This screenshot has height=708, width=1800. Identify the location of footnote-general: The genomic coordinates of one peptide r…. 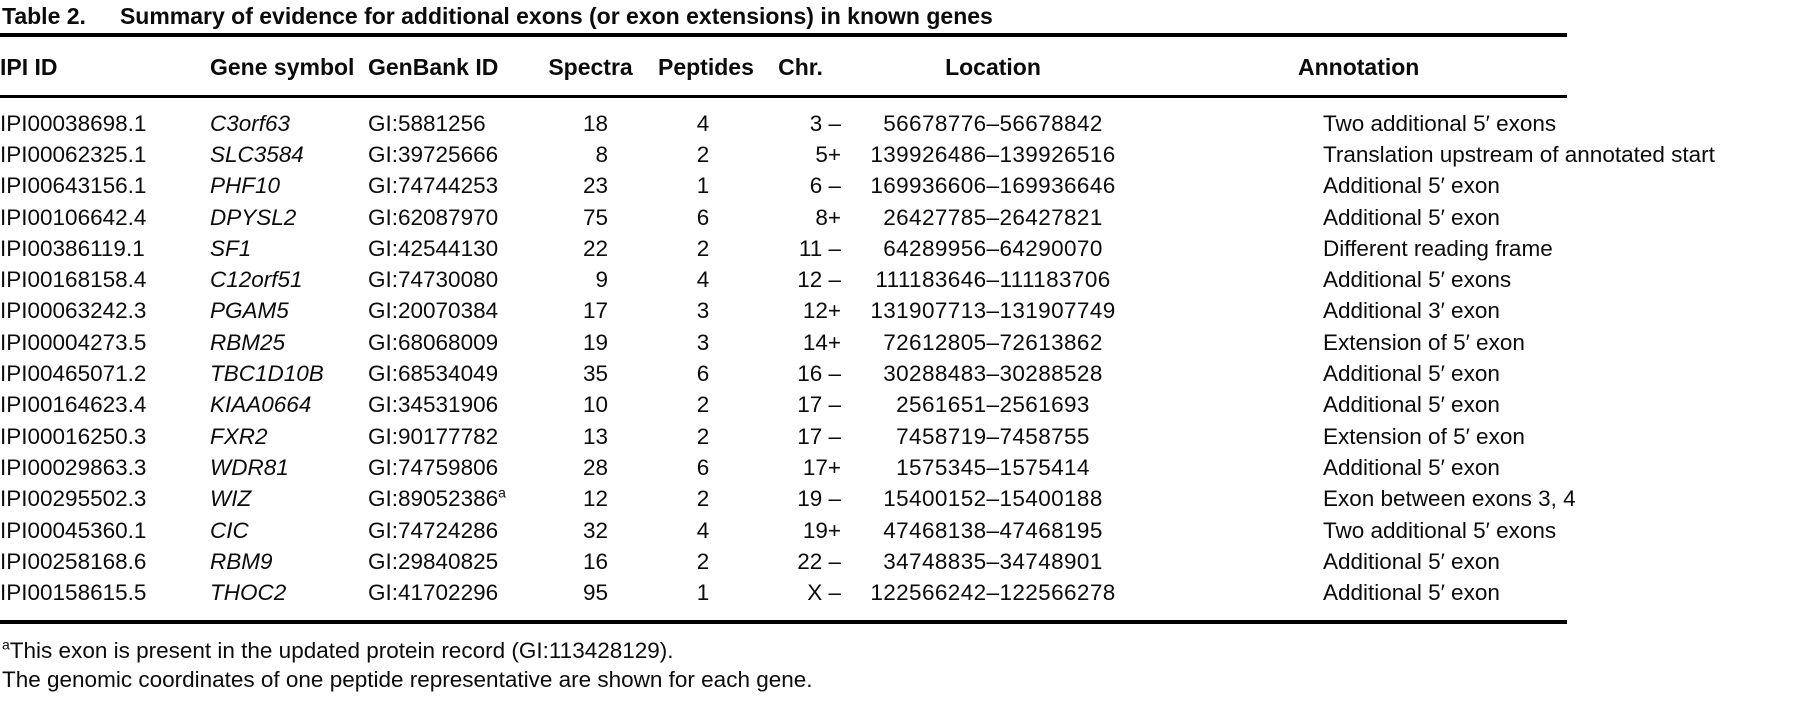
(407, 679).